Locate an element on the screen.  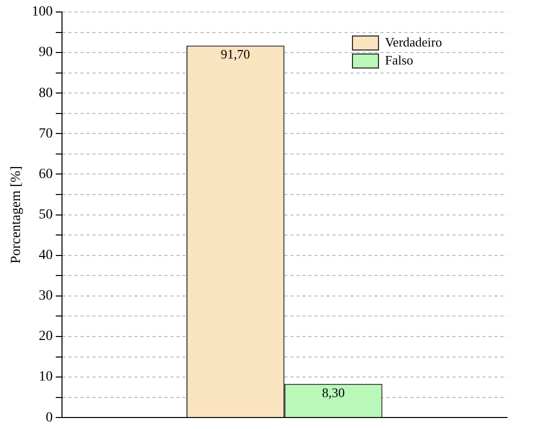
y-tick-label: 40 is located at coordinates (45, 256).